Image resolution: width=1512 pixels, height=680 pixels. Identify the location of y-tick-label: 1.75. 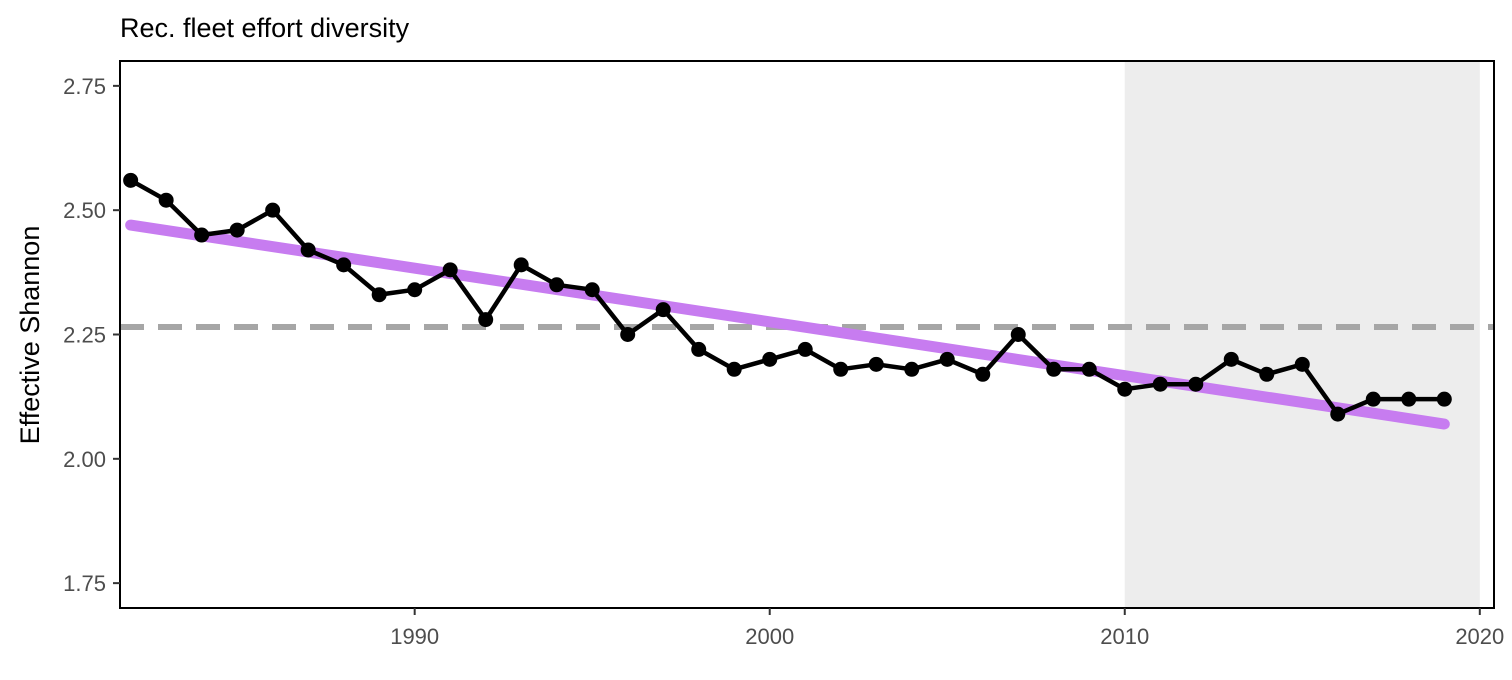
(84, 583).